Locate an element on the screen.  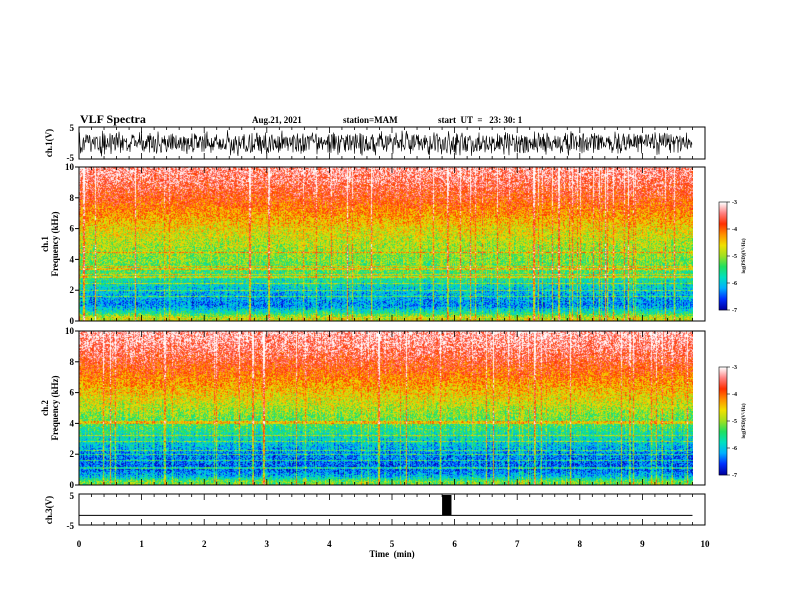
ch1-ytick-bottom: -5 is located at coordinates (71, 158).